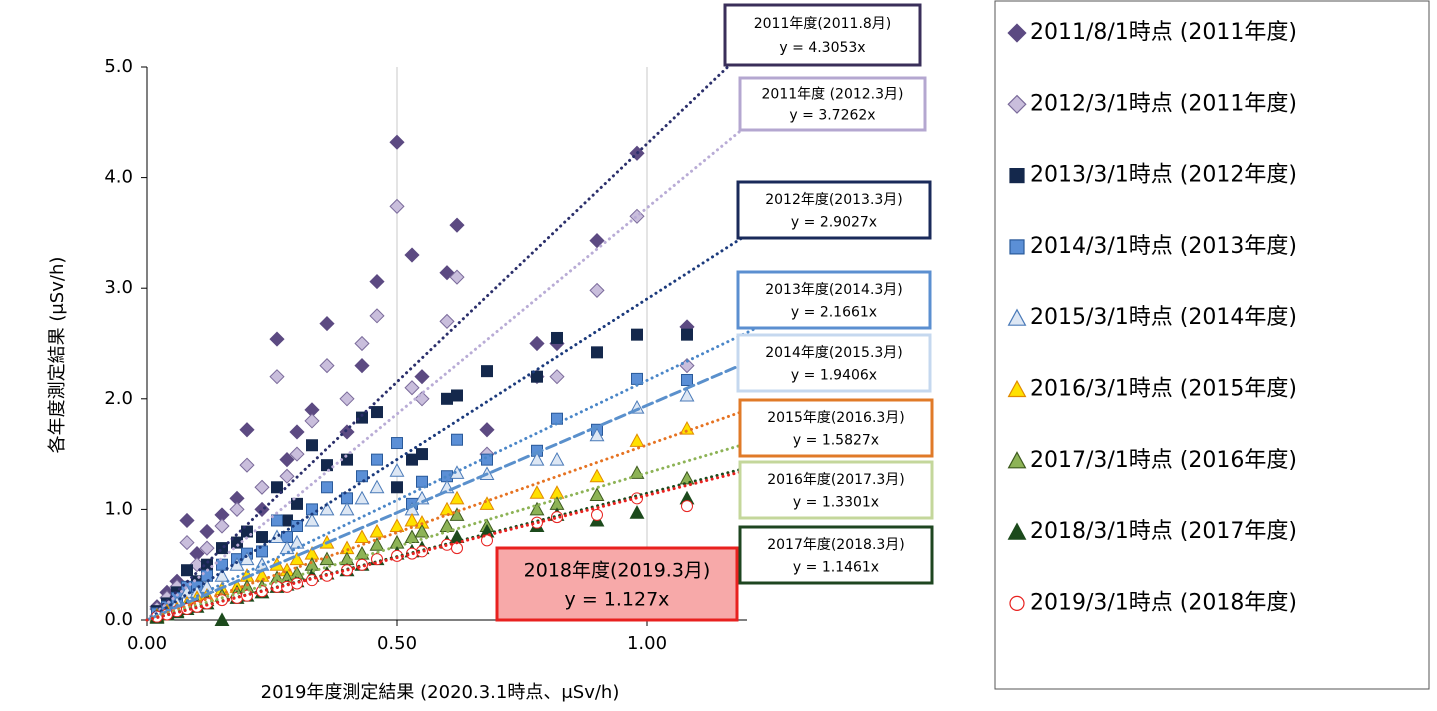 The height and width of the screenshot is (711, 1437). I want to click on trendline-label: 2013年度(2014.3月), so click(834, 290).